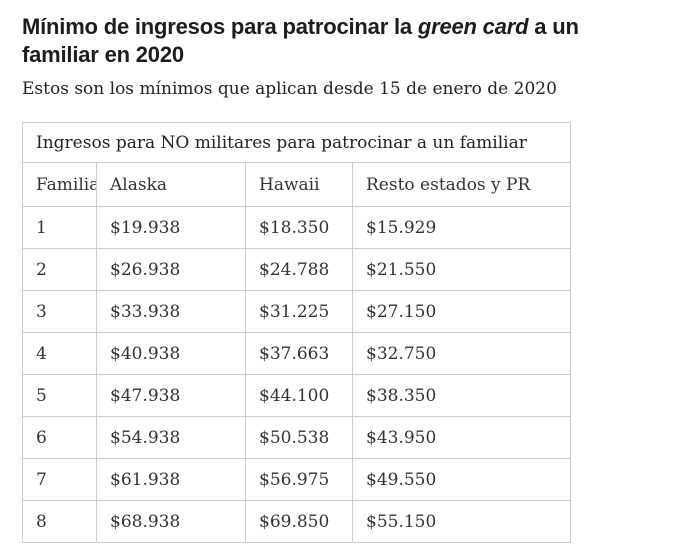  I want to click on cell-familia: 1, so click(59, 227).